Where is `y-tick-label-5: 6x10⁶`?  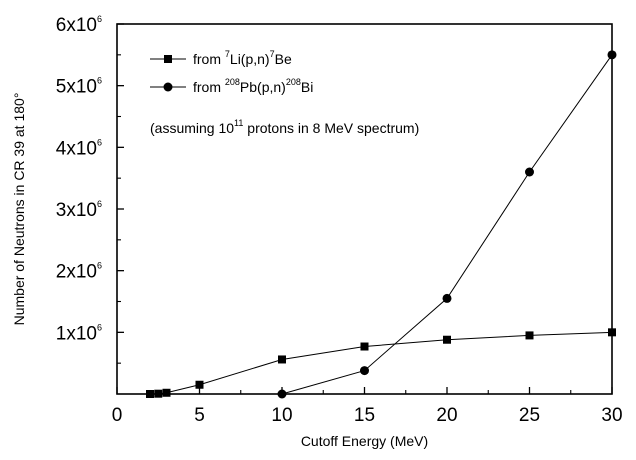 y-tick-label-5: 6x10⁶ is located at coordinates (79, 25).